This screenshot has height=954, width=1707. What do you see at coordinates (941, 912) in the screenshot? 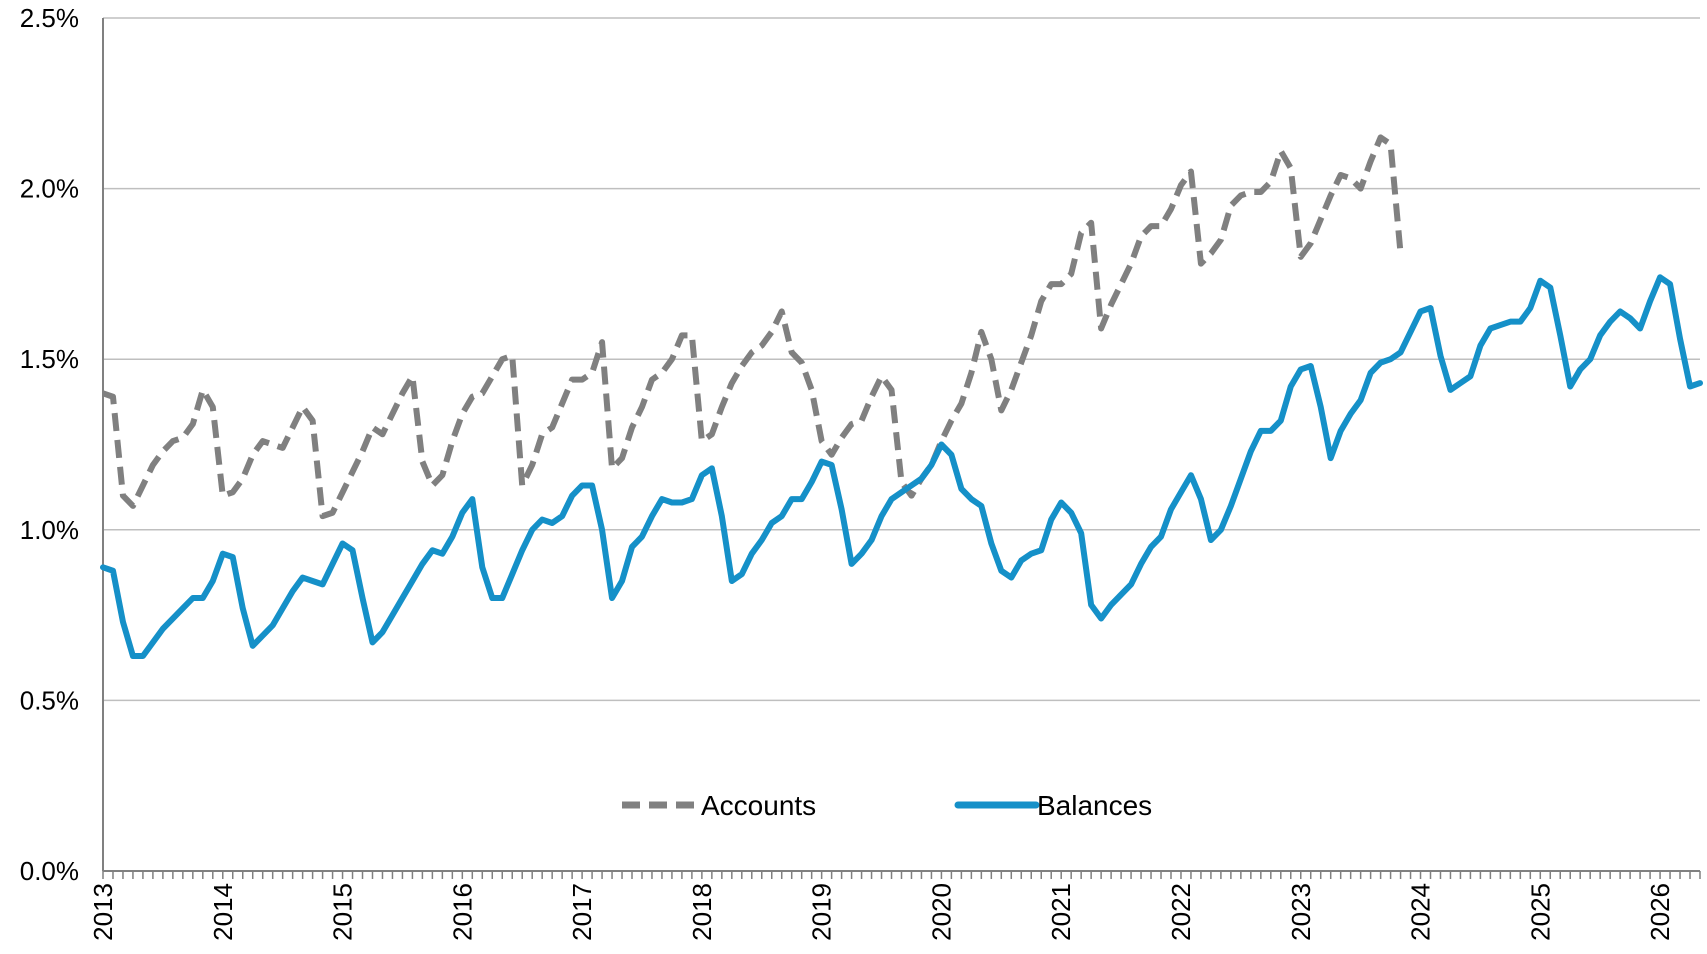
I see `x-tick-label: 2020` at bounding box center [941, 912].